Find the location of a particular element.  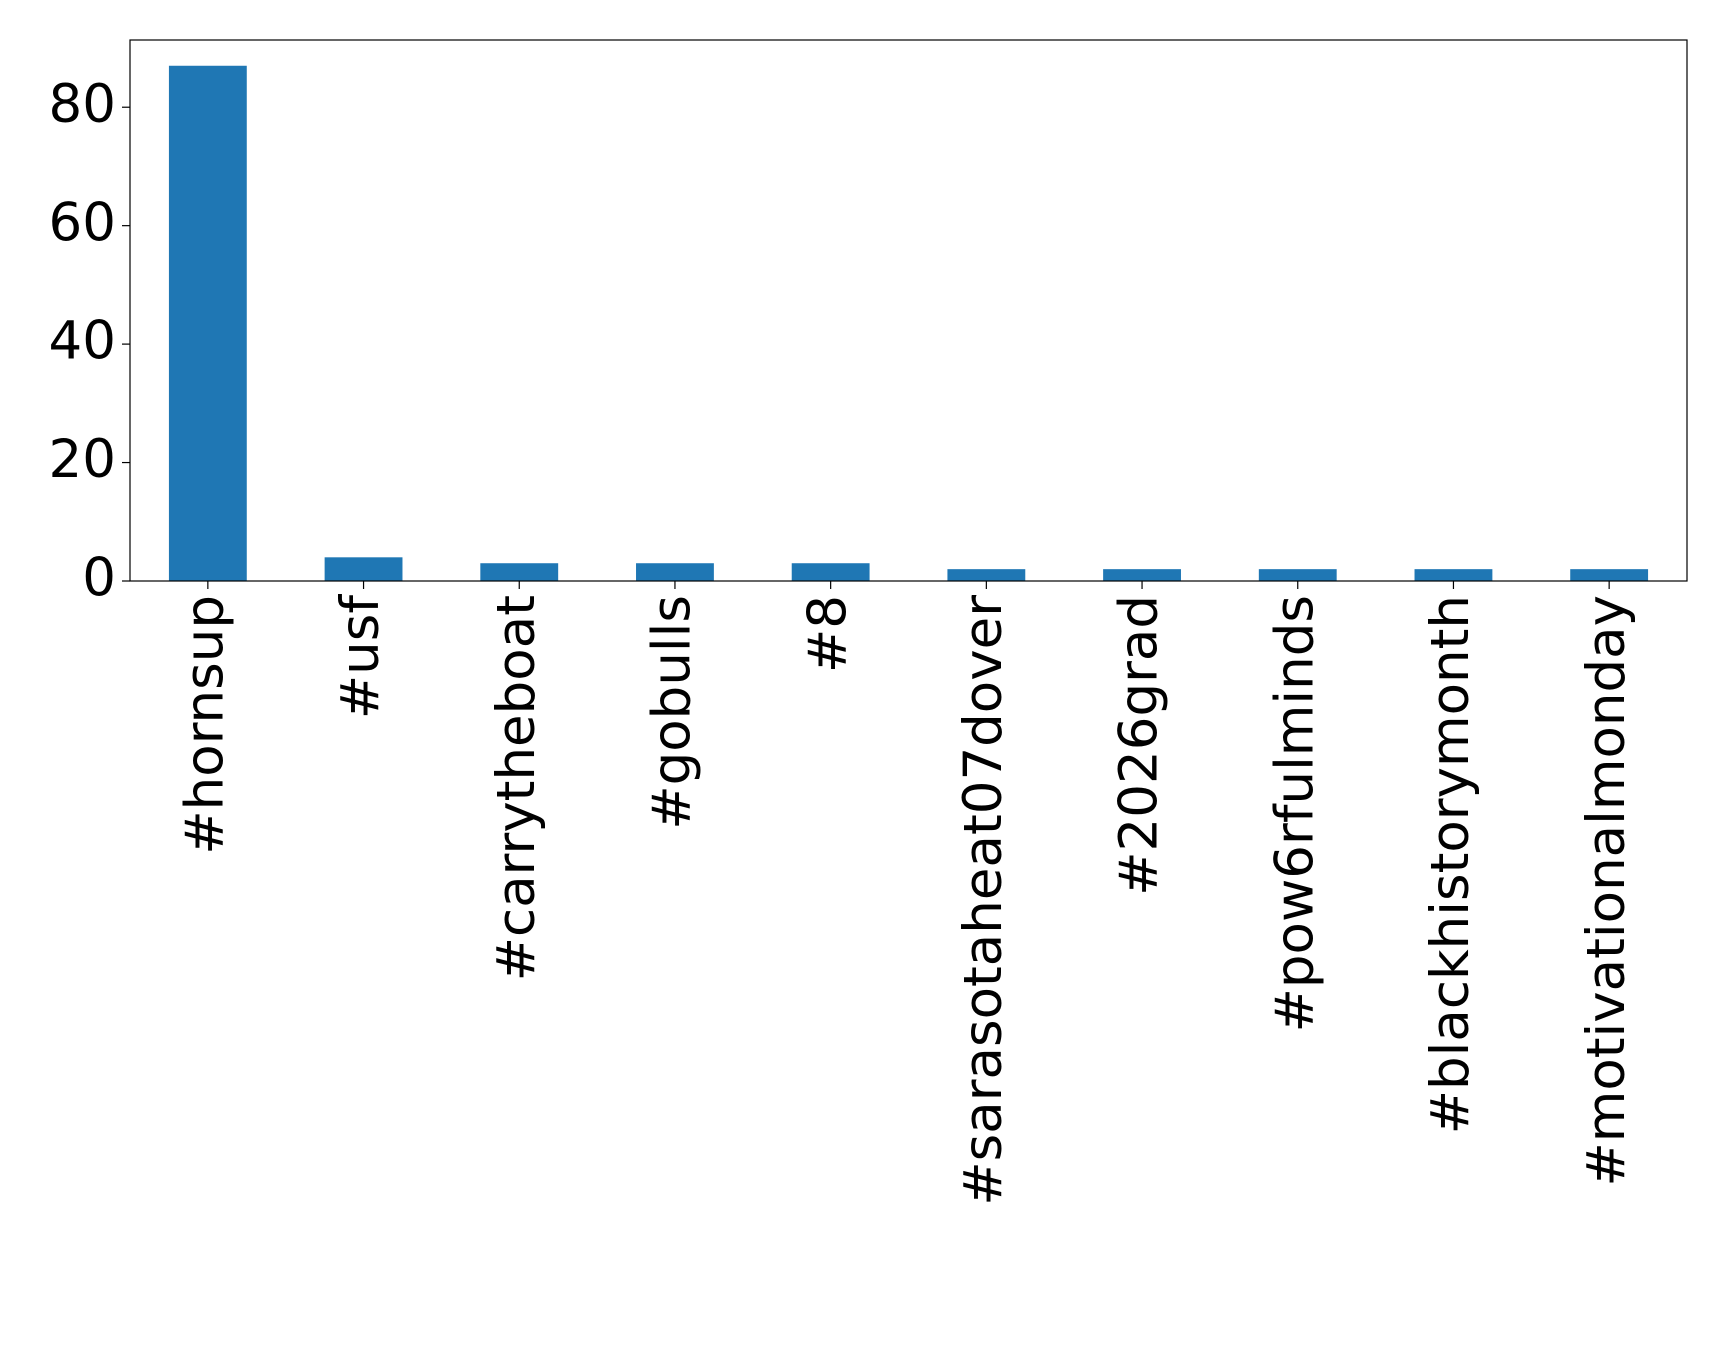

x-tick-label: #gobulls is located at coordinates (672, 712).